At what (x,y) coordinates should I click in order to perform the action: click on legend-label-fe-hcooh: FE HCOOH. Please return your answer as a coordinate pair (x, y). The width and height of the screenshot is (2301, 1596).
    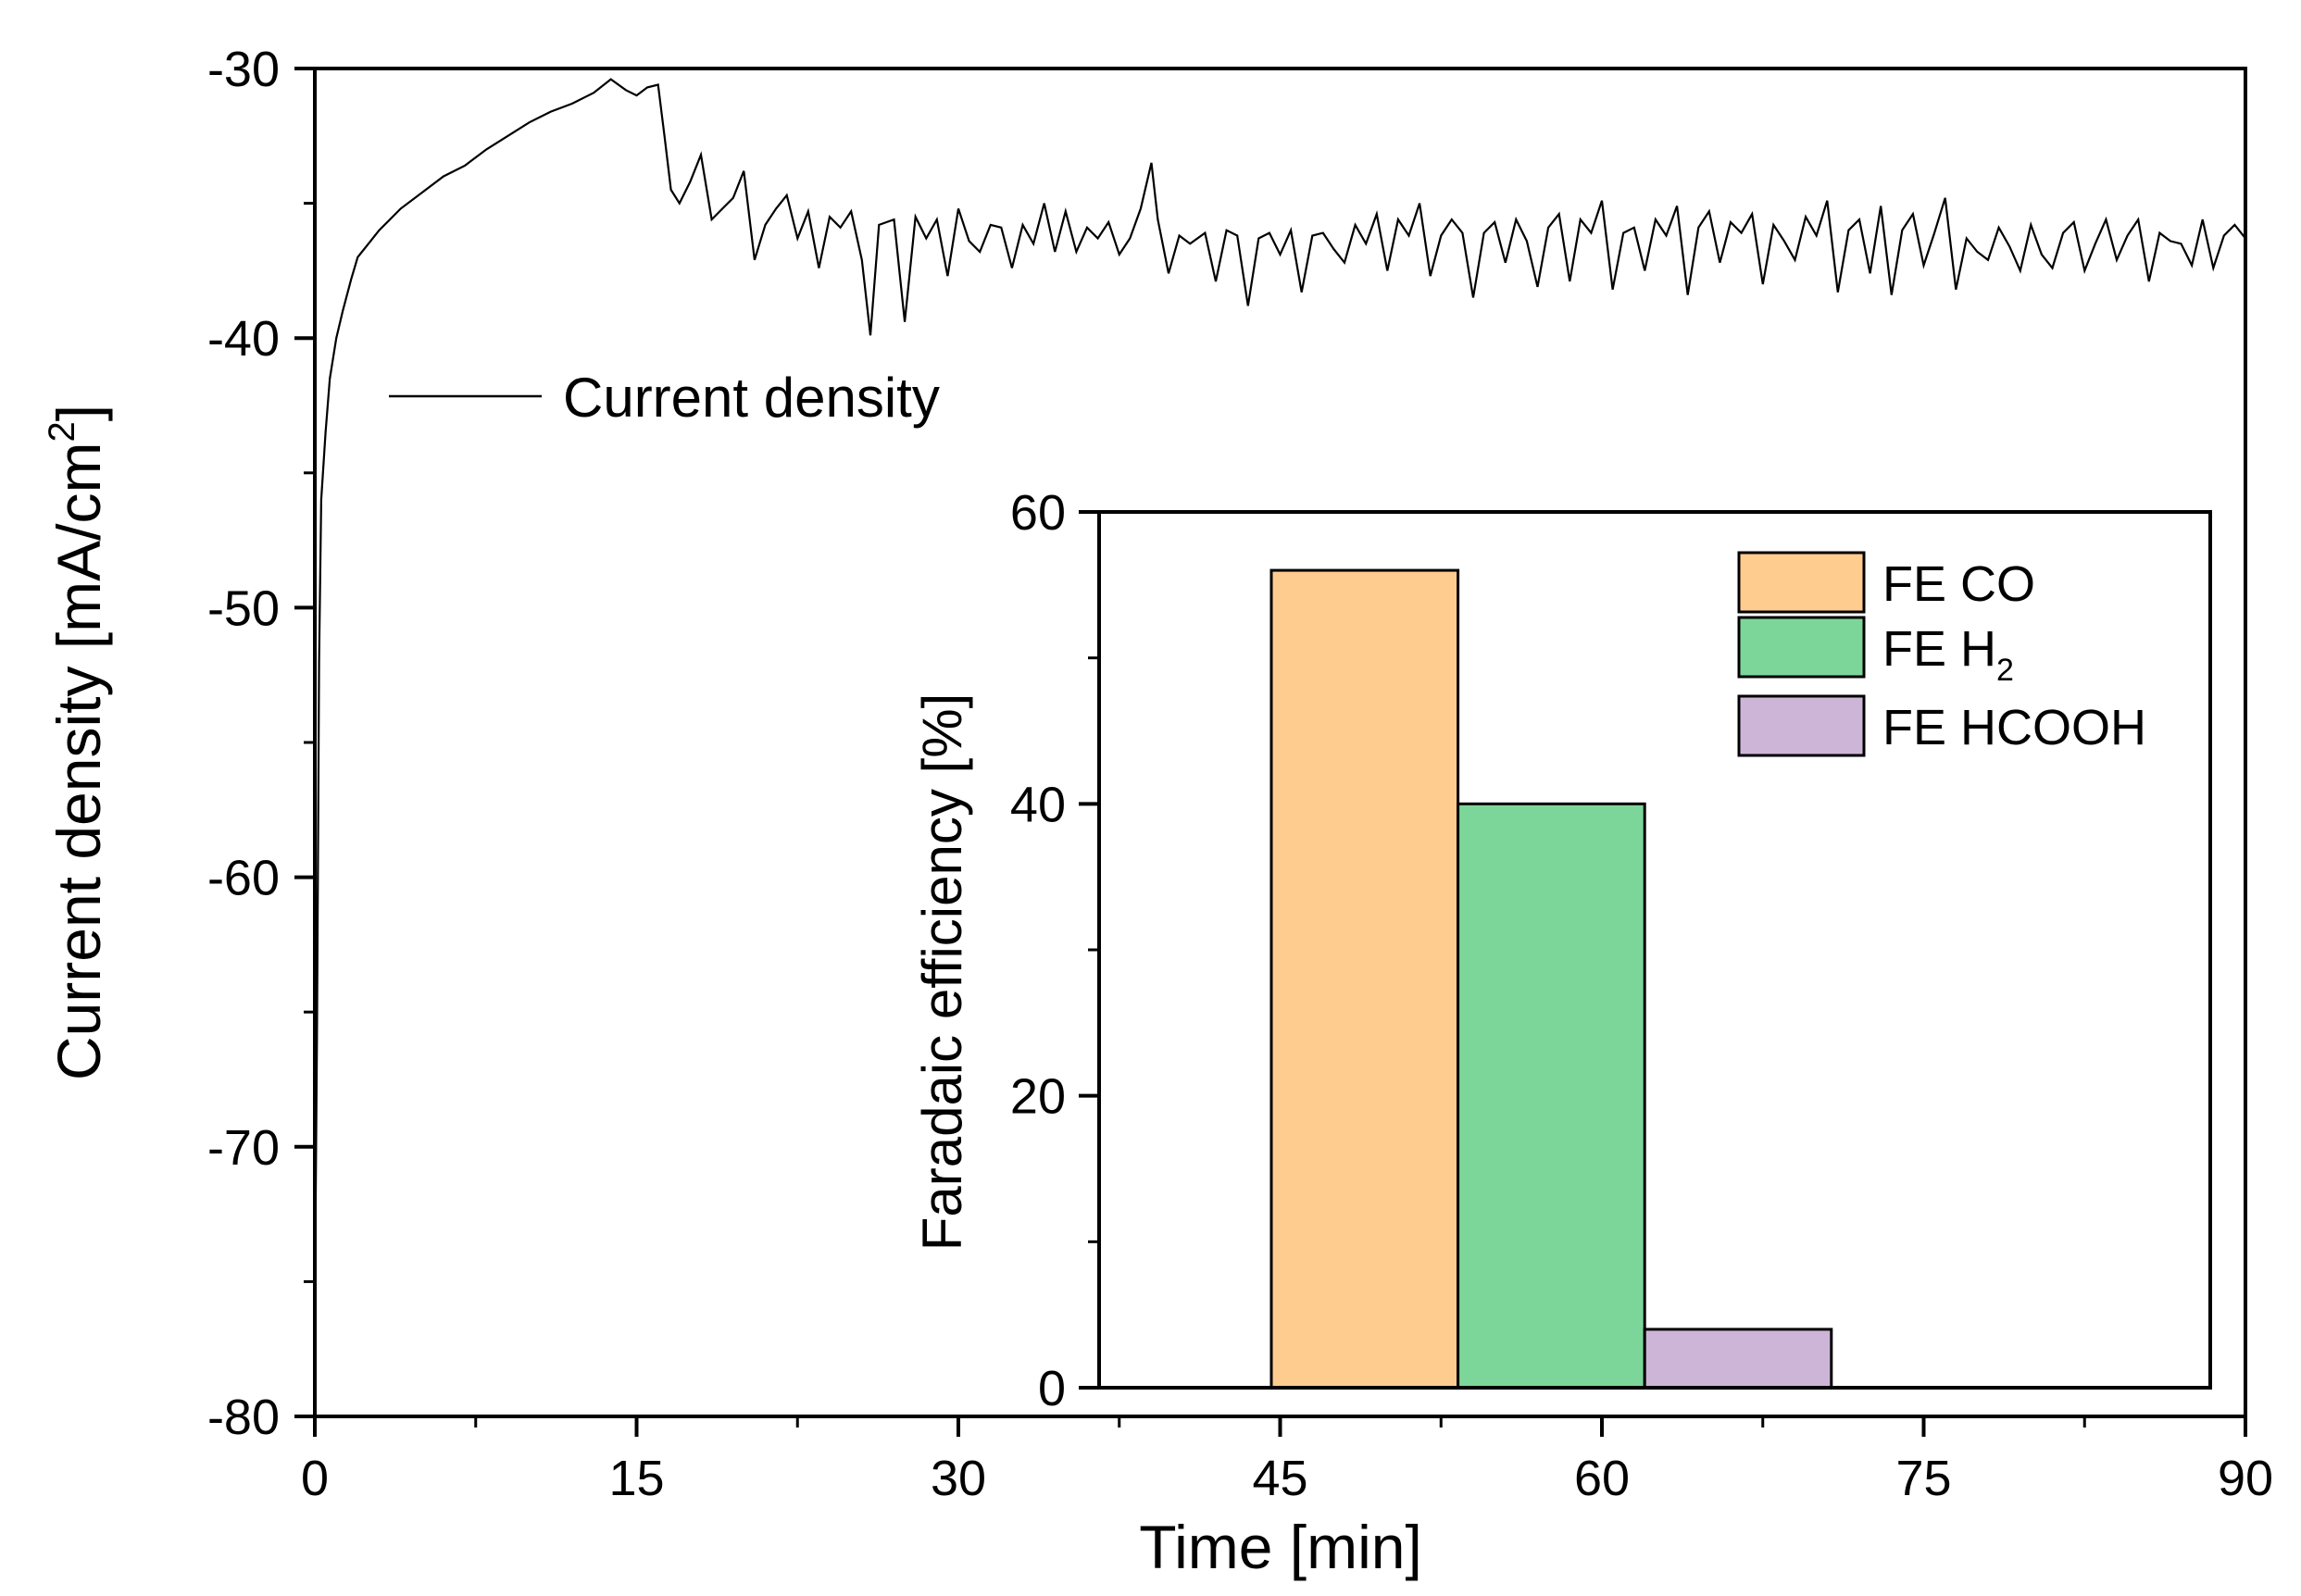
    Looking at the image, I should click on (2014, 727).